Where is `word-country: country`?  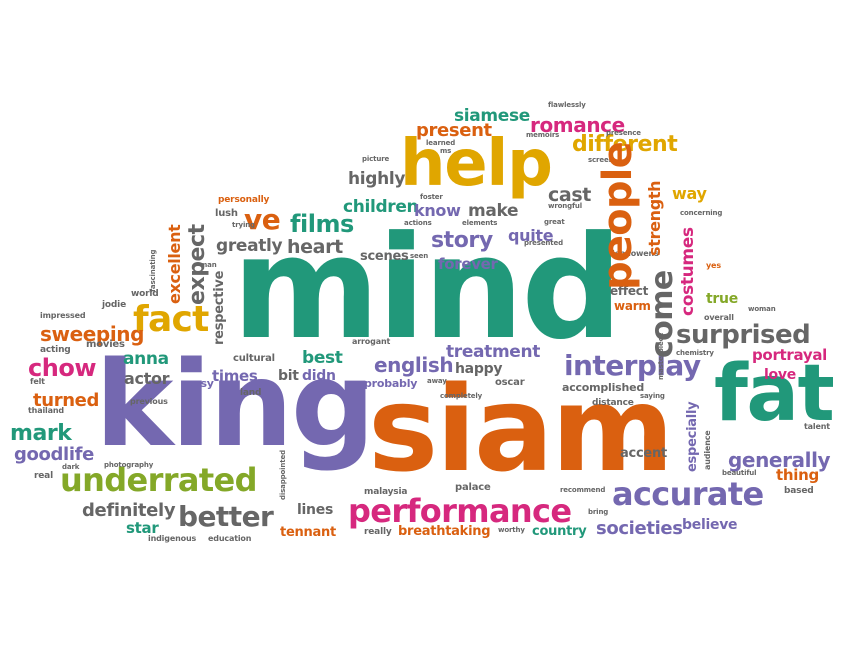
word-country: country is located at coordinates (559, 531).